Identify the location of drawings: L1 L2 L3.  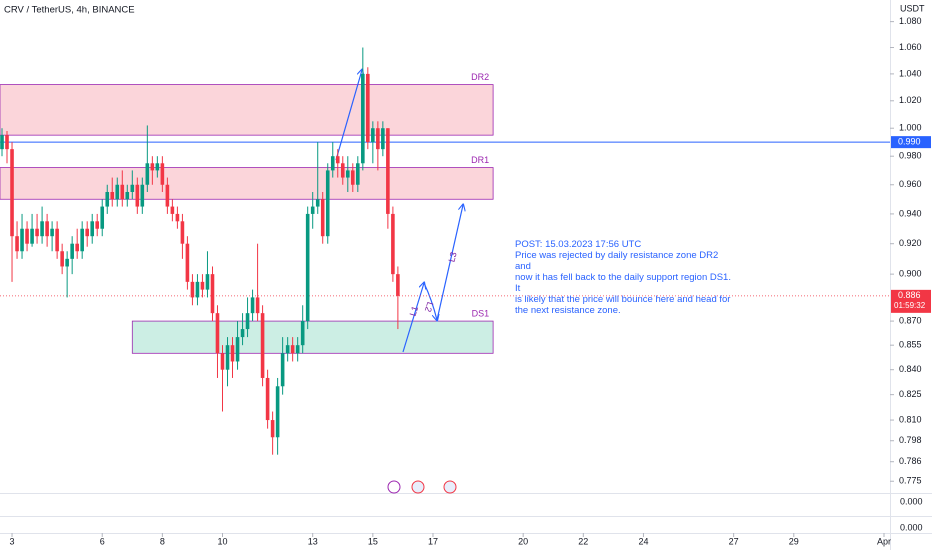
(399, 211).